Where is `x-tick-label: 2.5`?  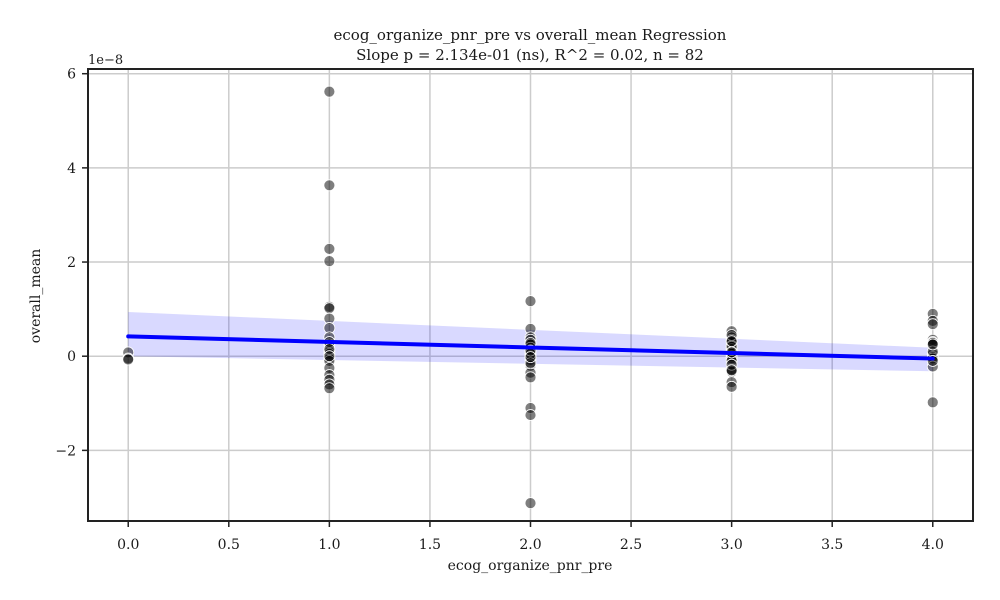 x-tick-label: 2.5 is located at coordinates (631, 545).